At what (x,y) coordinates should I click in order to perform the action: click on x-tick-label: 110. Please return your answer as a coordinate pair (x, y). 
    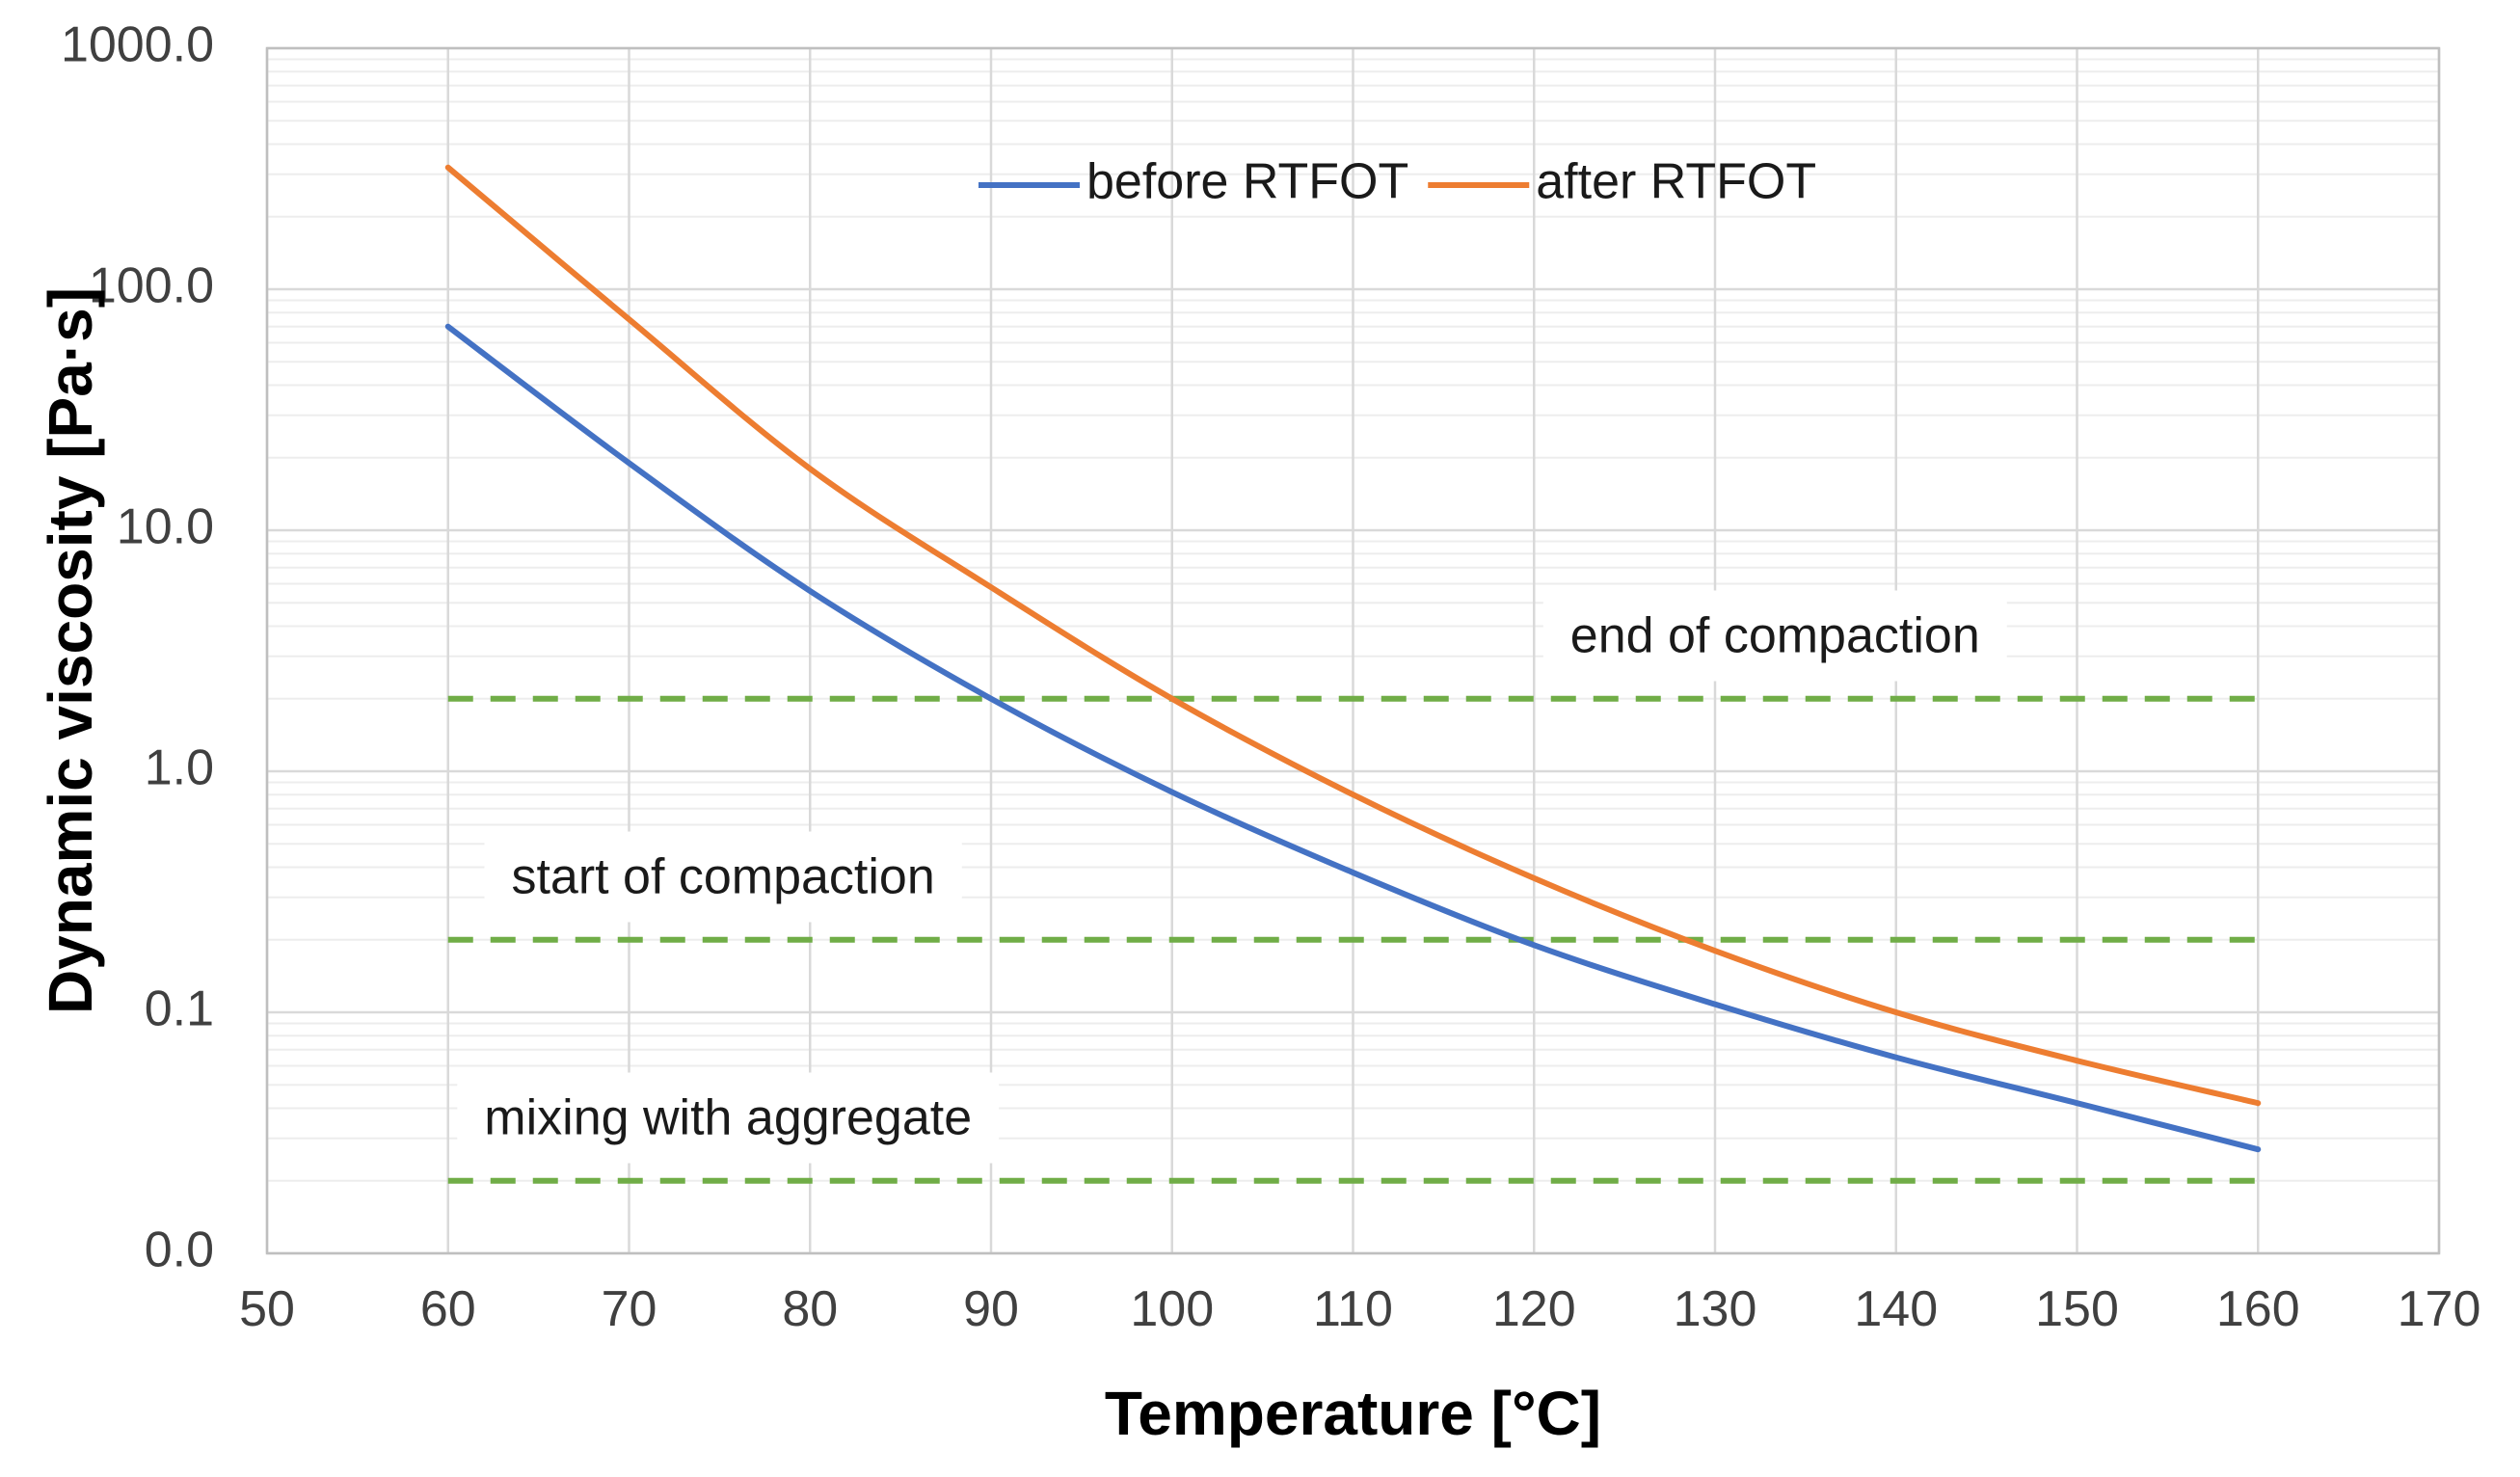
    Looking at the image, I should click on (1353, 1309).